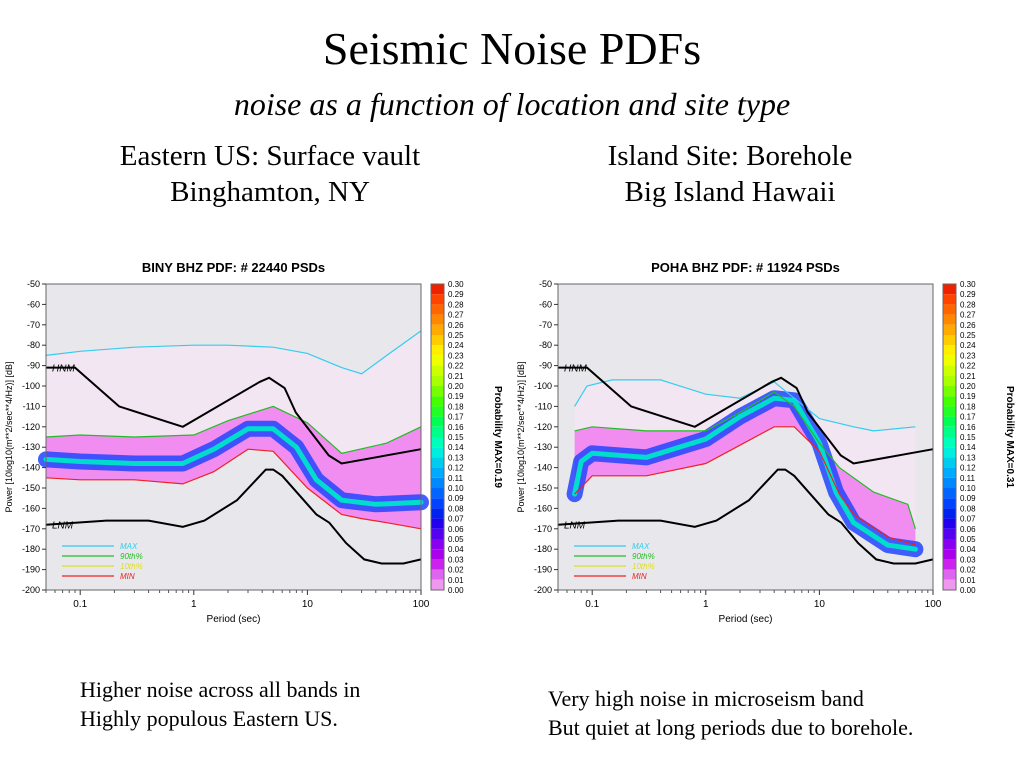 The image size is (1024, 768). I want to click on colorbar-tick-label: 0.23, so click(456, 355).